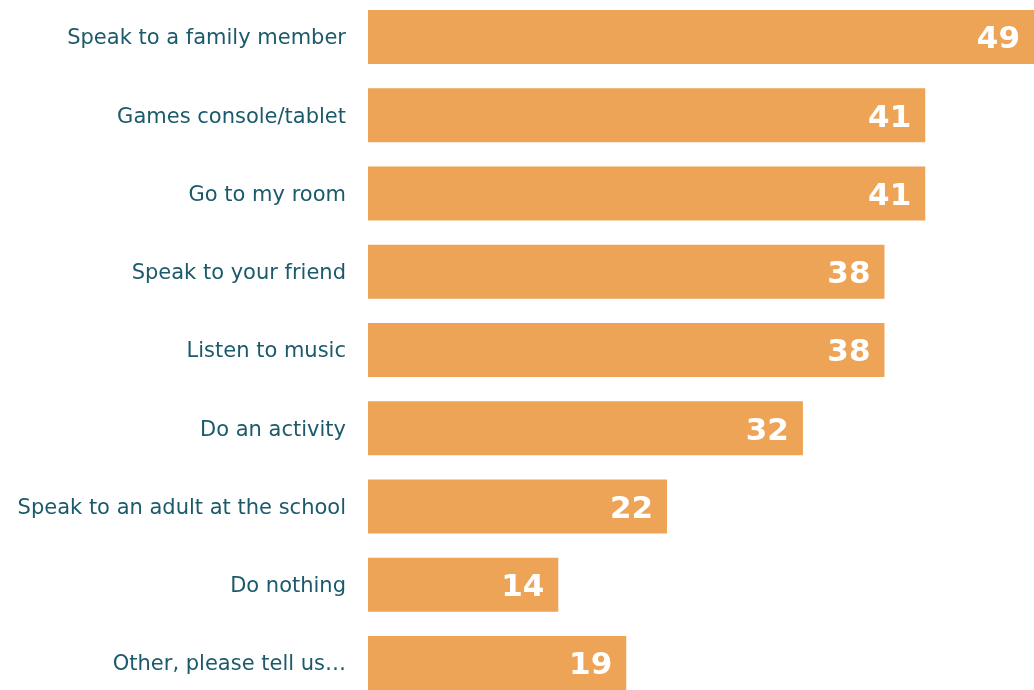  I want to click on data-label: 22, so click(631, 506).